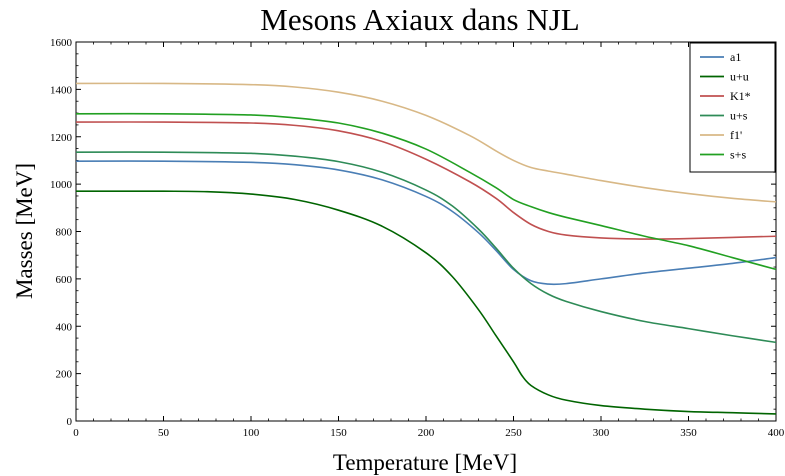 This screenshot has height=476, width=785. I want to click on x-tick-label: 250, so click(513, 433).